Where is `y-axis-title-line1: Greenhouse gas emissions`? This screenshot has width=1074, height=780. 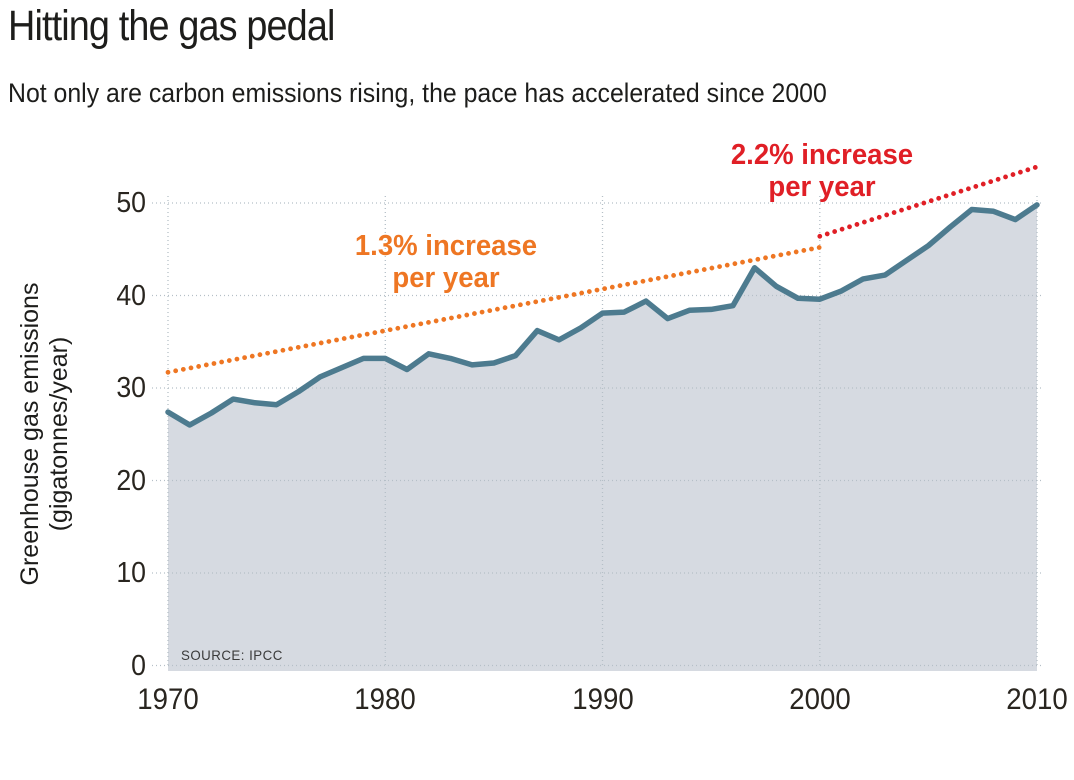
y-axis-title-line1: Greenhouse gas emissions is located at coordinates (30, 434).